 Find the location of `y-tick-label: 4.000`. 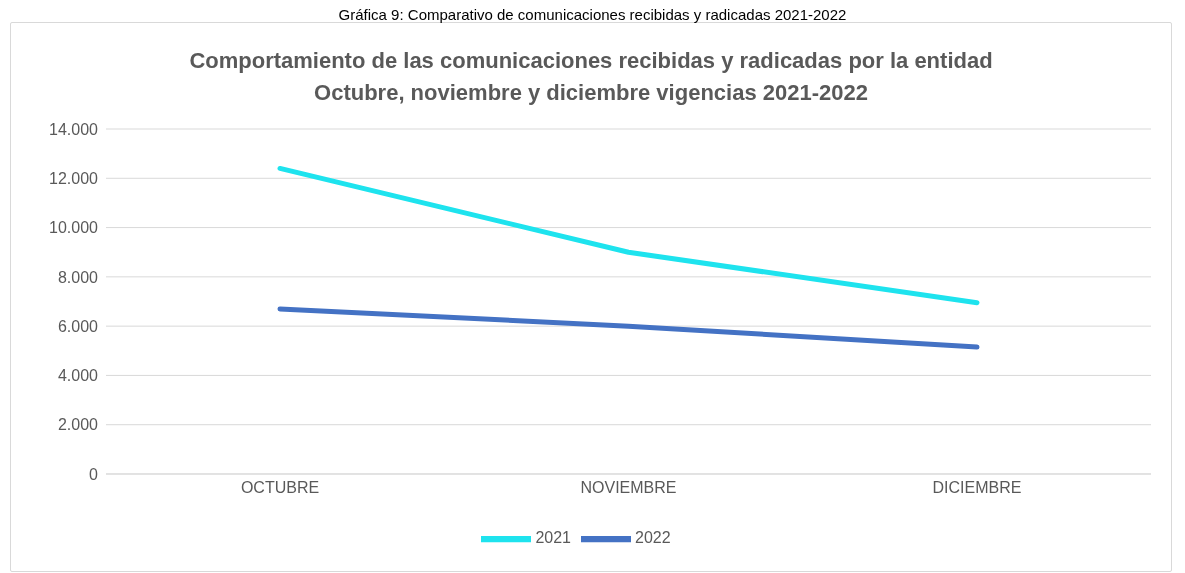

y-tick-label: 4.000 is located at coordinates (78, 376).